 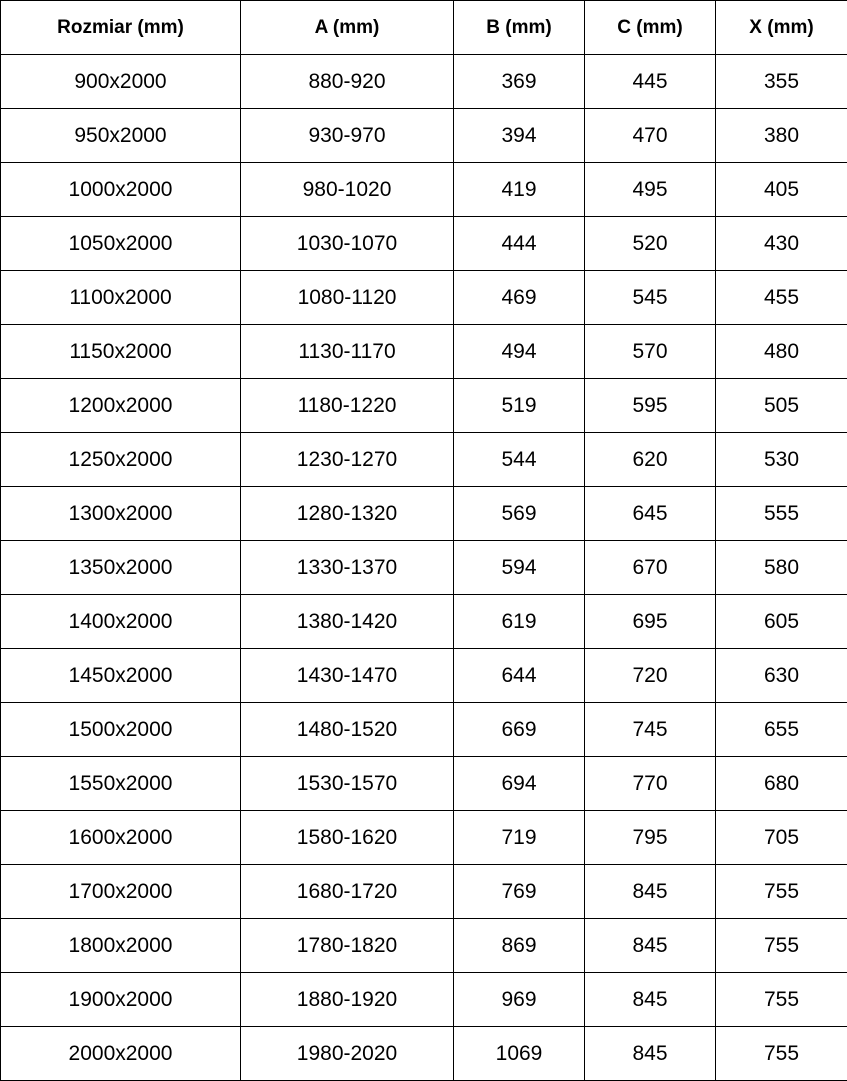 What do you see at coordinates (650, 729) in the screenshot?
I see `cell-c: 745` at bounding box center [650, 729].